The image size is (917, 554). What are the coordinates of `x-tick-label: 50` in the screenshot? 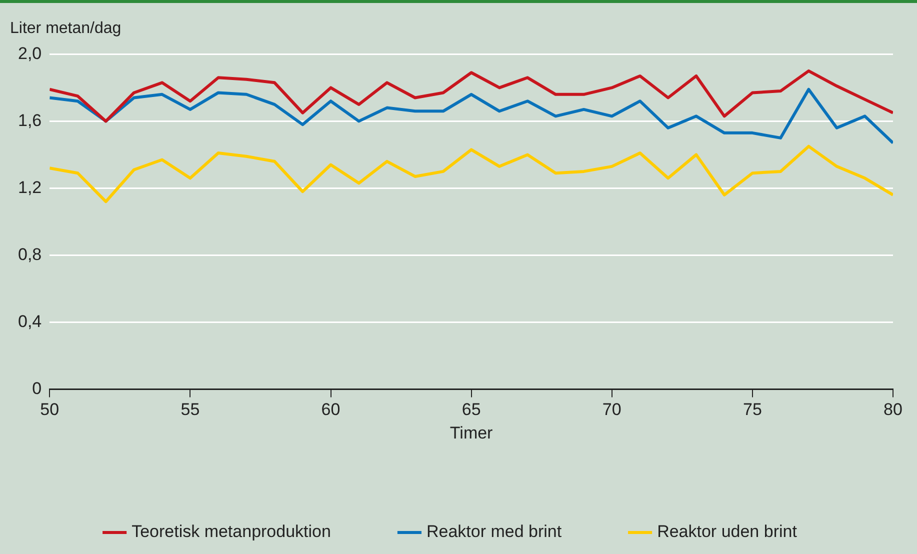 It's located at (50, 410).